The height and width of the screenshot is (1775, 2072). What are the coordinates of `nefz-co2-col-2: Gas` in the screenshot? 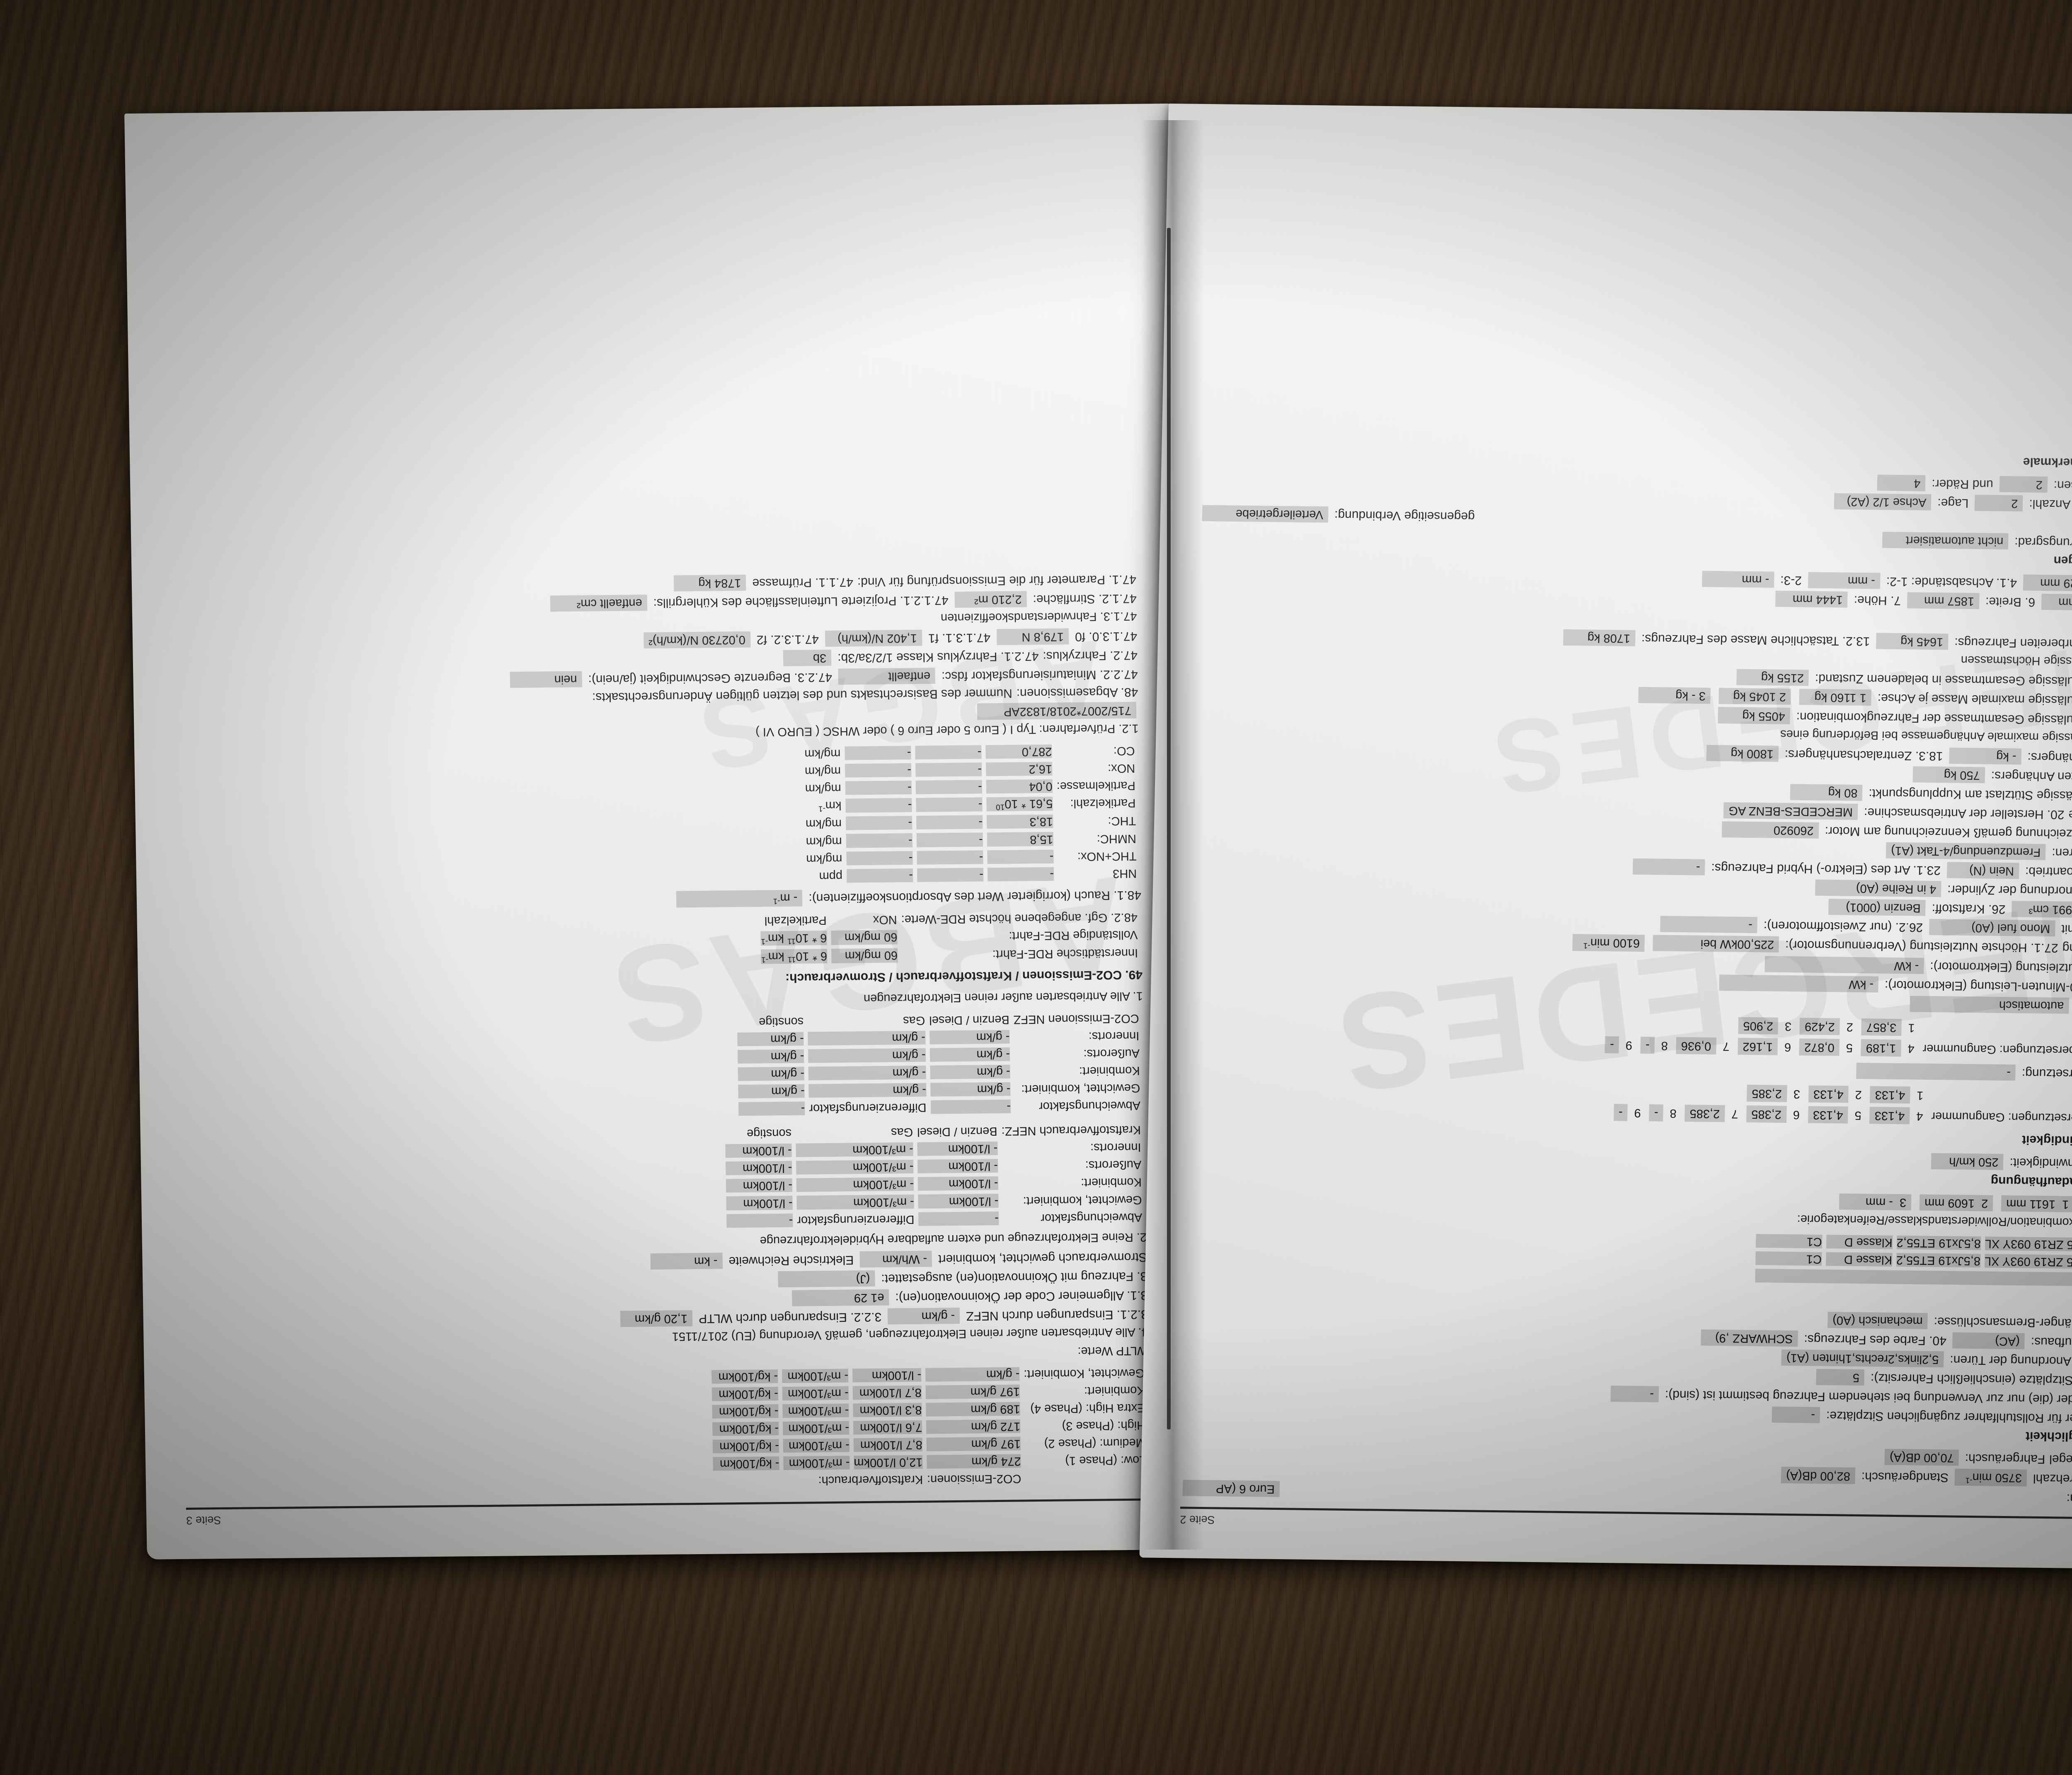 It's located at (914, 1020).